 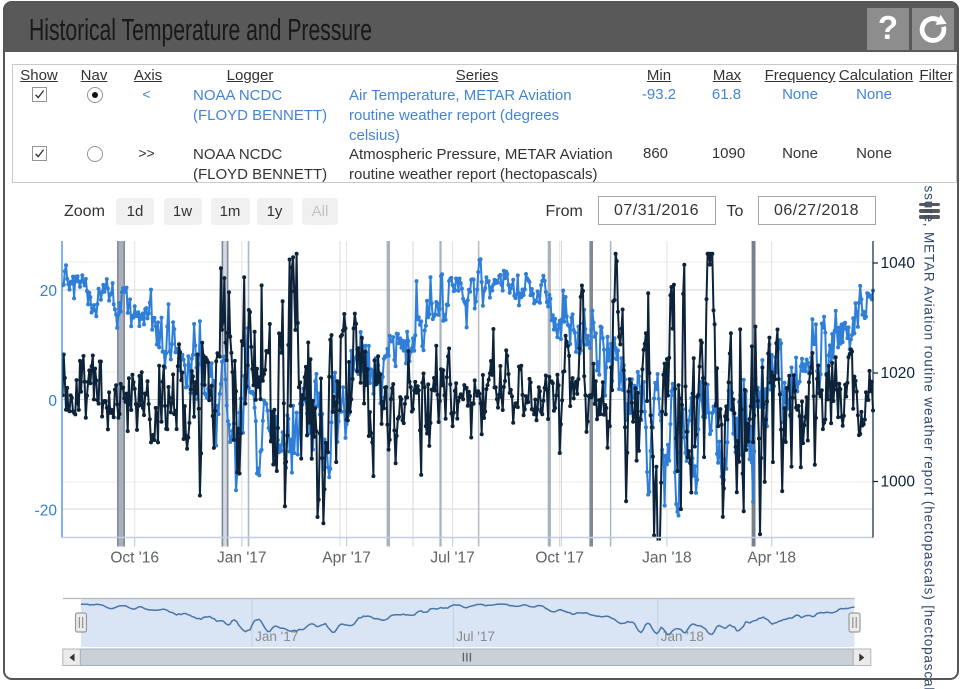 I want to click on svg-text: 1020, so click(x=898, y=373).